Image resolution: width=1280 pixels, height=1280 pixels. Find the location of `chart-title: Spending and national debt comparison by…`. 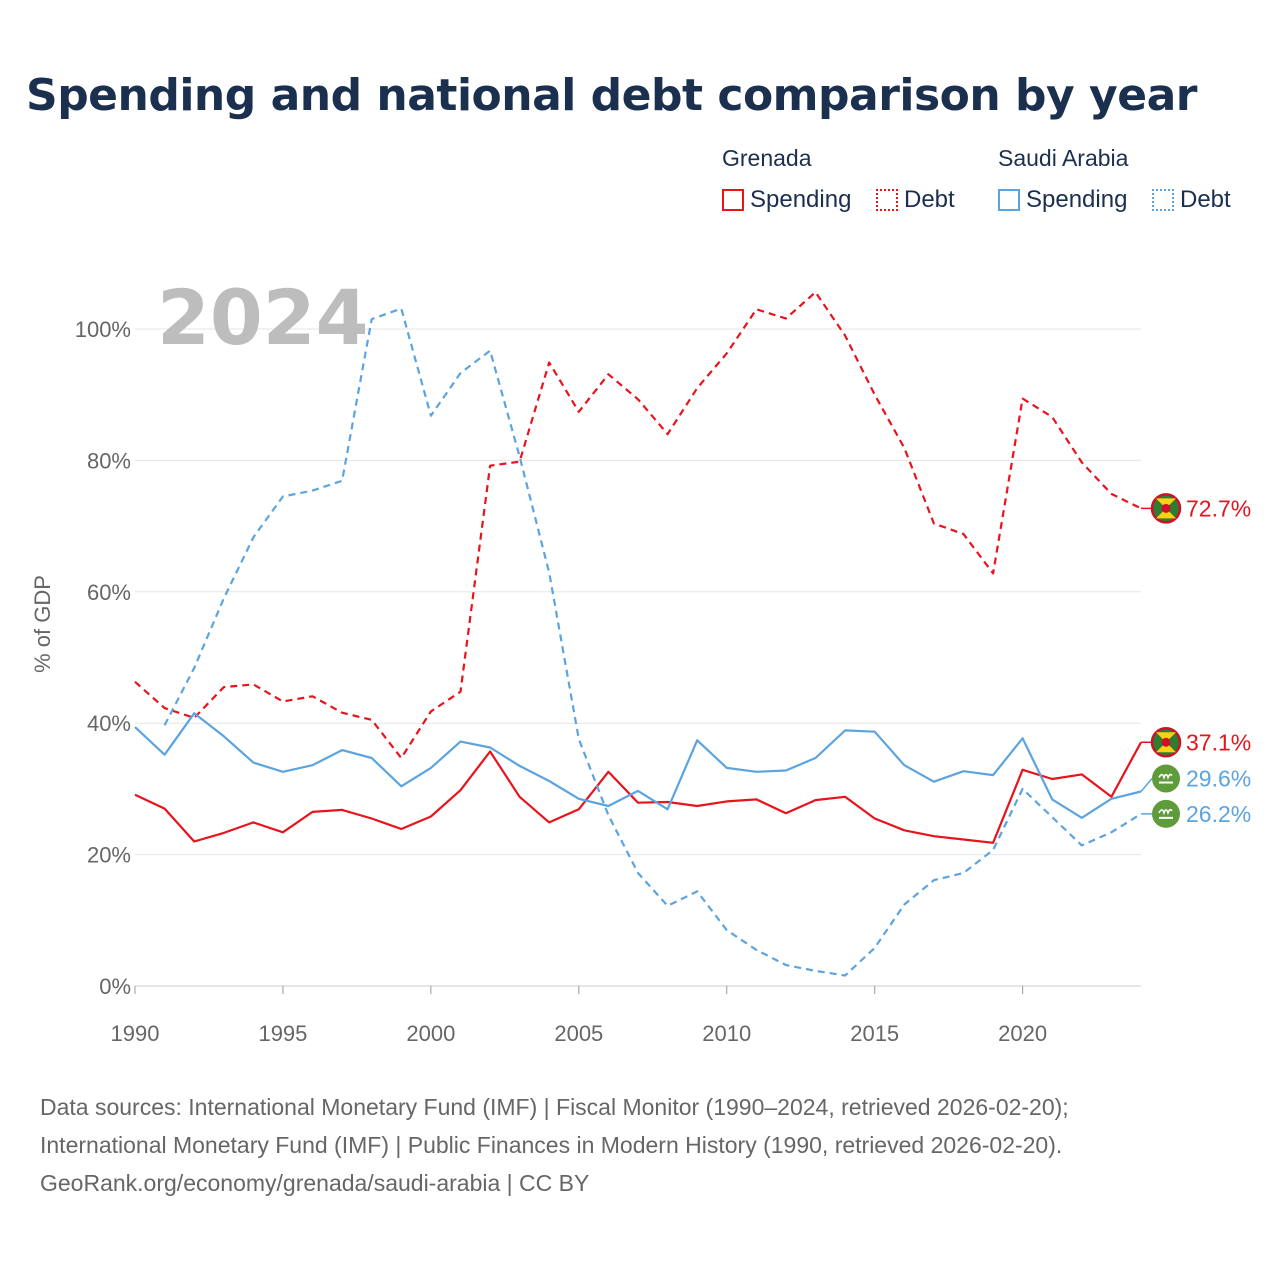

chart-title: Spending and national debt comparison by… is located at coordinates (611, 95).